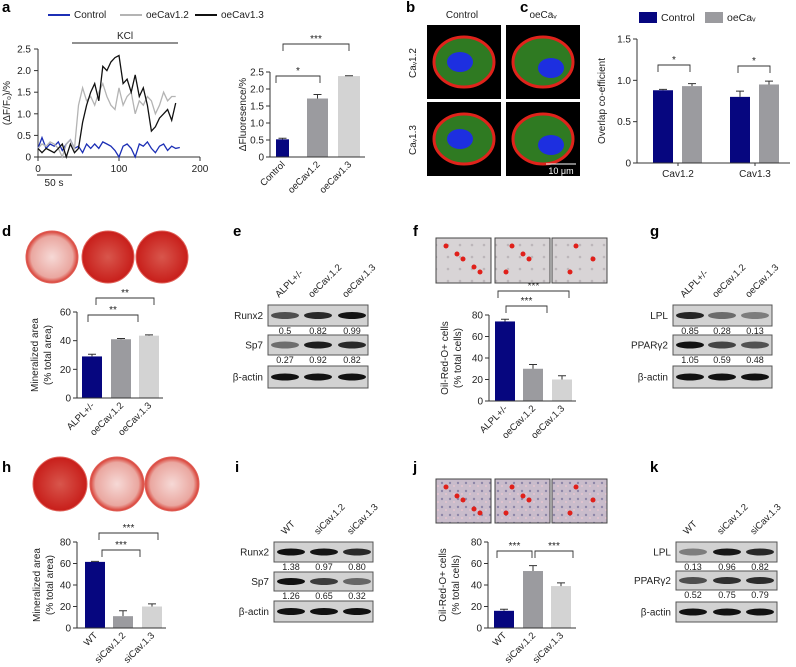 The image size is (796, 667). Describe the element at coordinates (755, 331) in the screenshot. I see `band-quantification: 0.13` at that location.